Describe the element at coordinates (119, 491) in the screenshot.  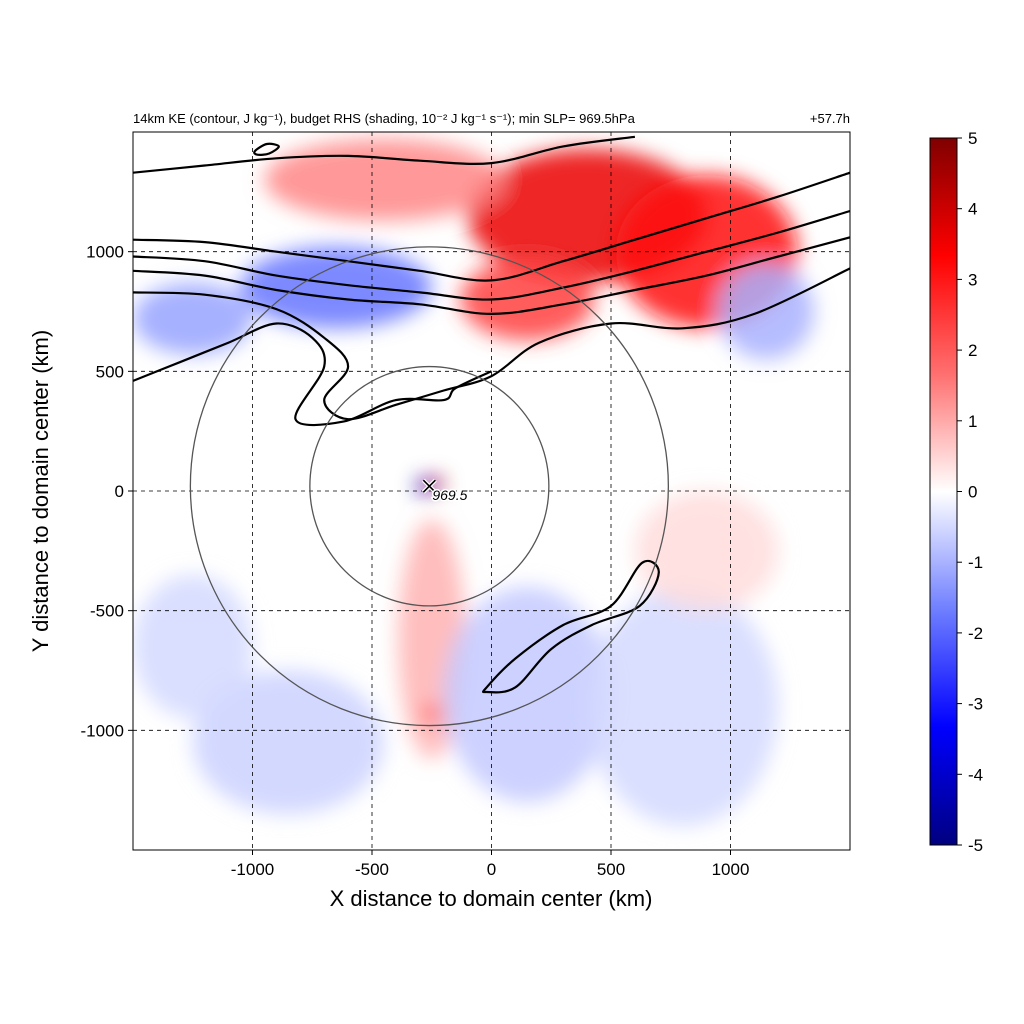
I see `y-tick-label: 0` at that location.